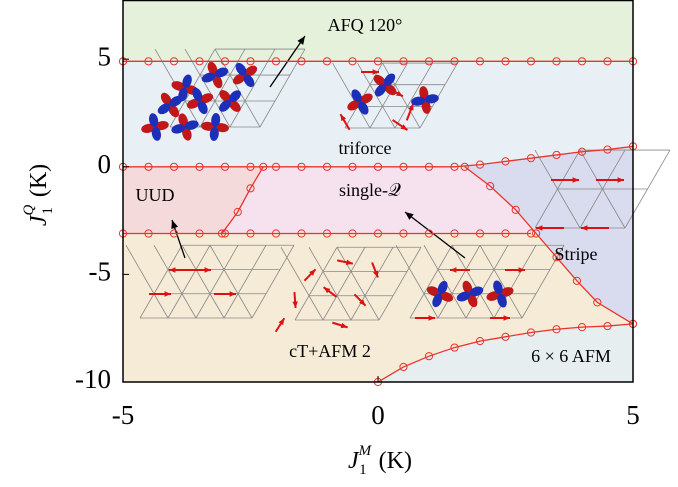 This screenshot has height=487, width=678. Describe the element at coordinates (301, 40) in the screenshot. I see `annotation-arrow-head` at that location.